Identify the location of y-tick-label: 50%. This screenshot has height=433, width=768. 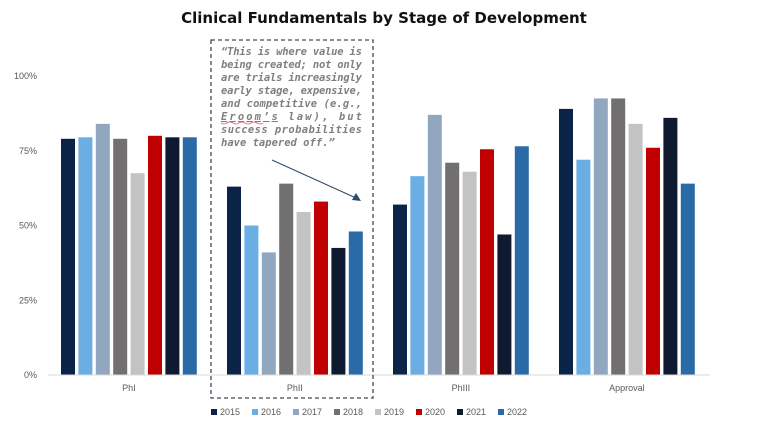
(28, 226).